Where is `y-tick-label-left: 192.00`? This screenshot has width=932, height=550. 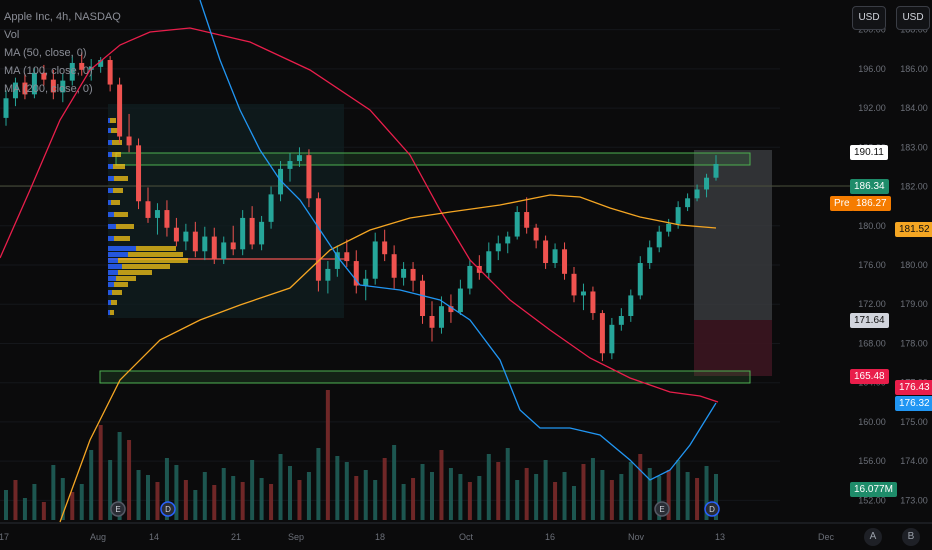
y-tick-label-left: 192.00 is located at coordinates (872, 108).